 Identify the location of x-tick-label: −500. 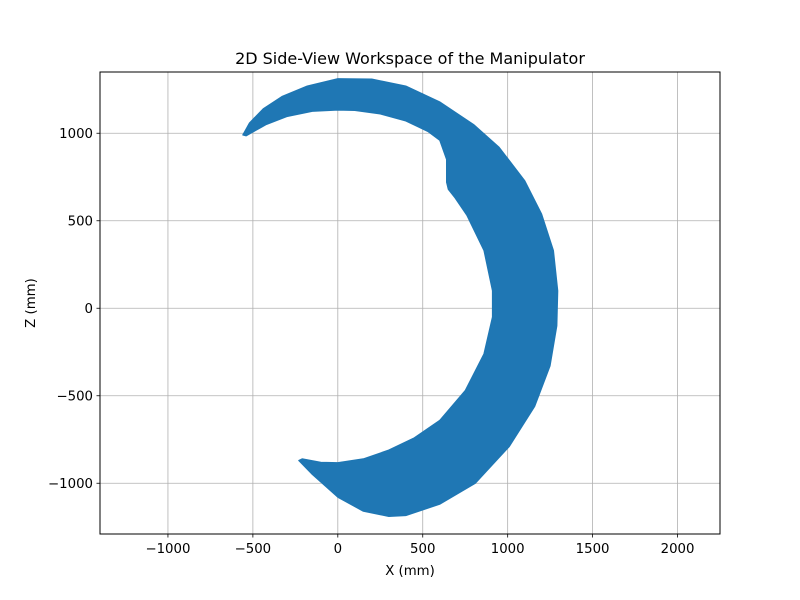
(253, 549).